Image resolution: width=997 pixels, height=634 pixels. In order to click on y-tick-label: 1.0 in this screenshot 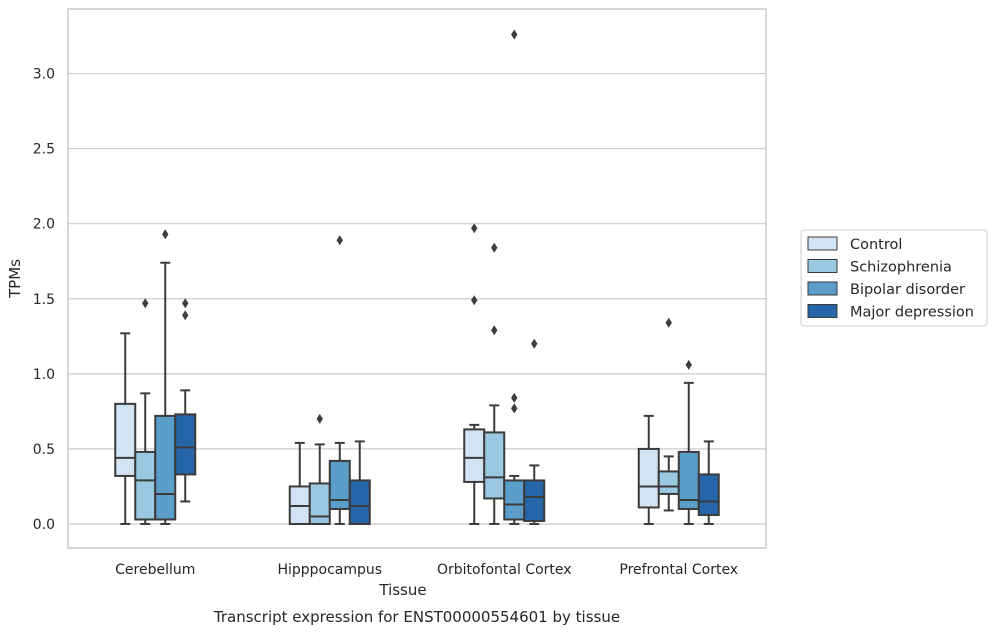, I will do `click(44, 375)`.